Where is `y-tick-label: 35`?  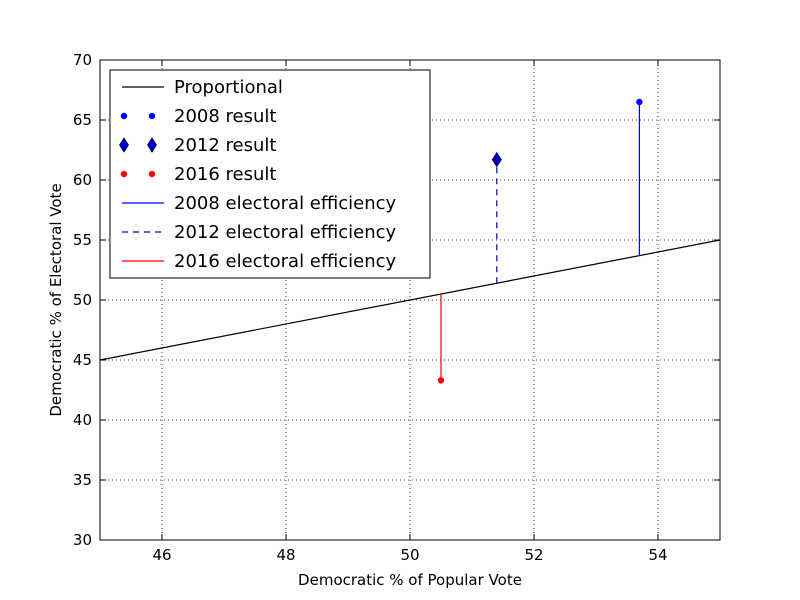
y-tick-label: 35 is located at coordinates (82, 480).